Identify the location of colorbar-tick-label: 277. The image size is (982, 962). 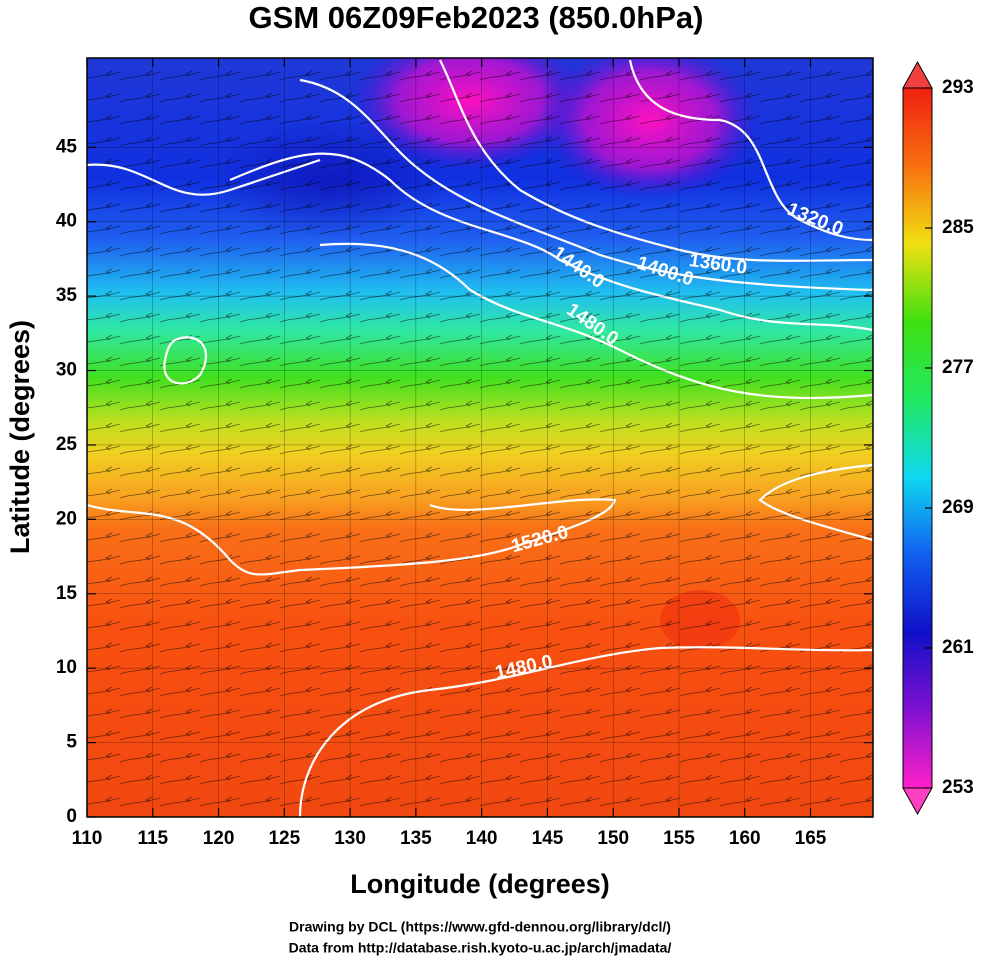
(958, 367).